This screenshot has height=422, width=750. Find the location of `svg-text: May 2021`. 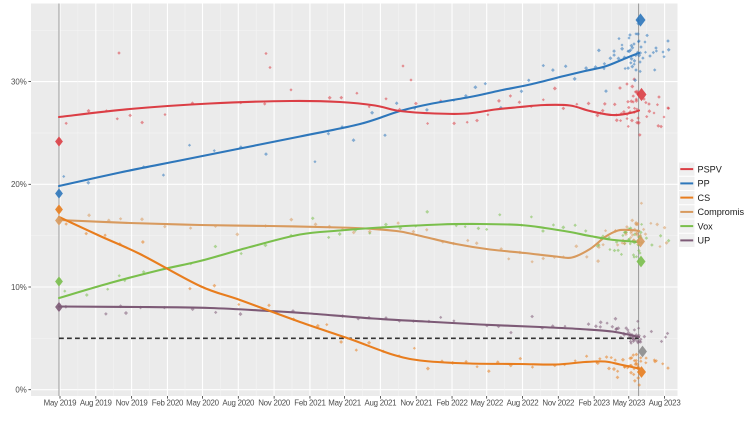

svg-text: May 2021 is located at coordinates (344, 402).